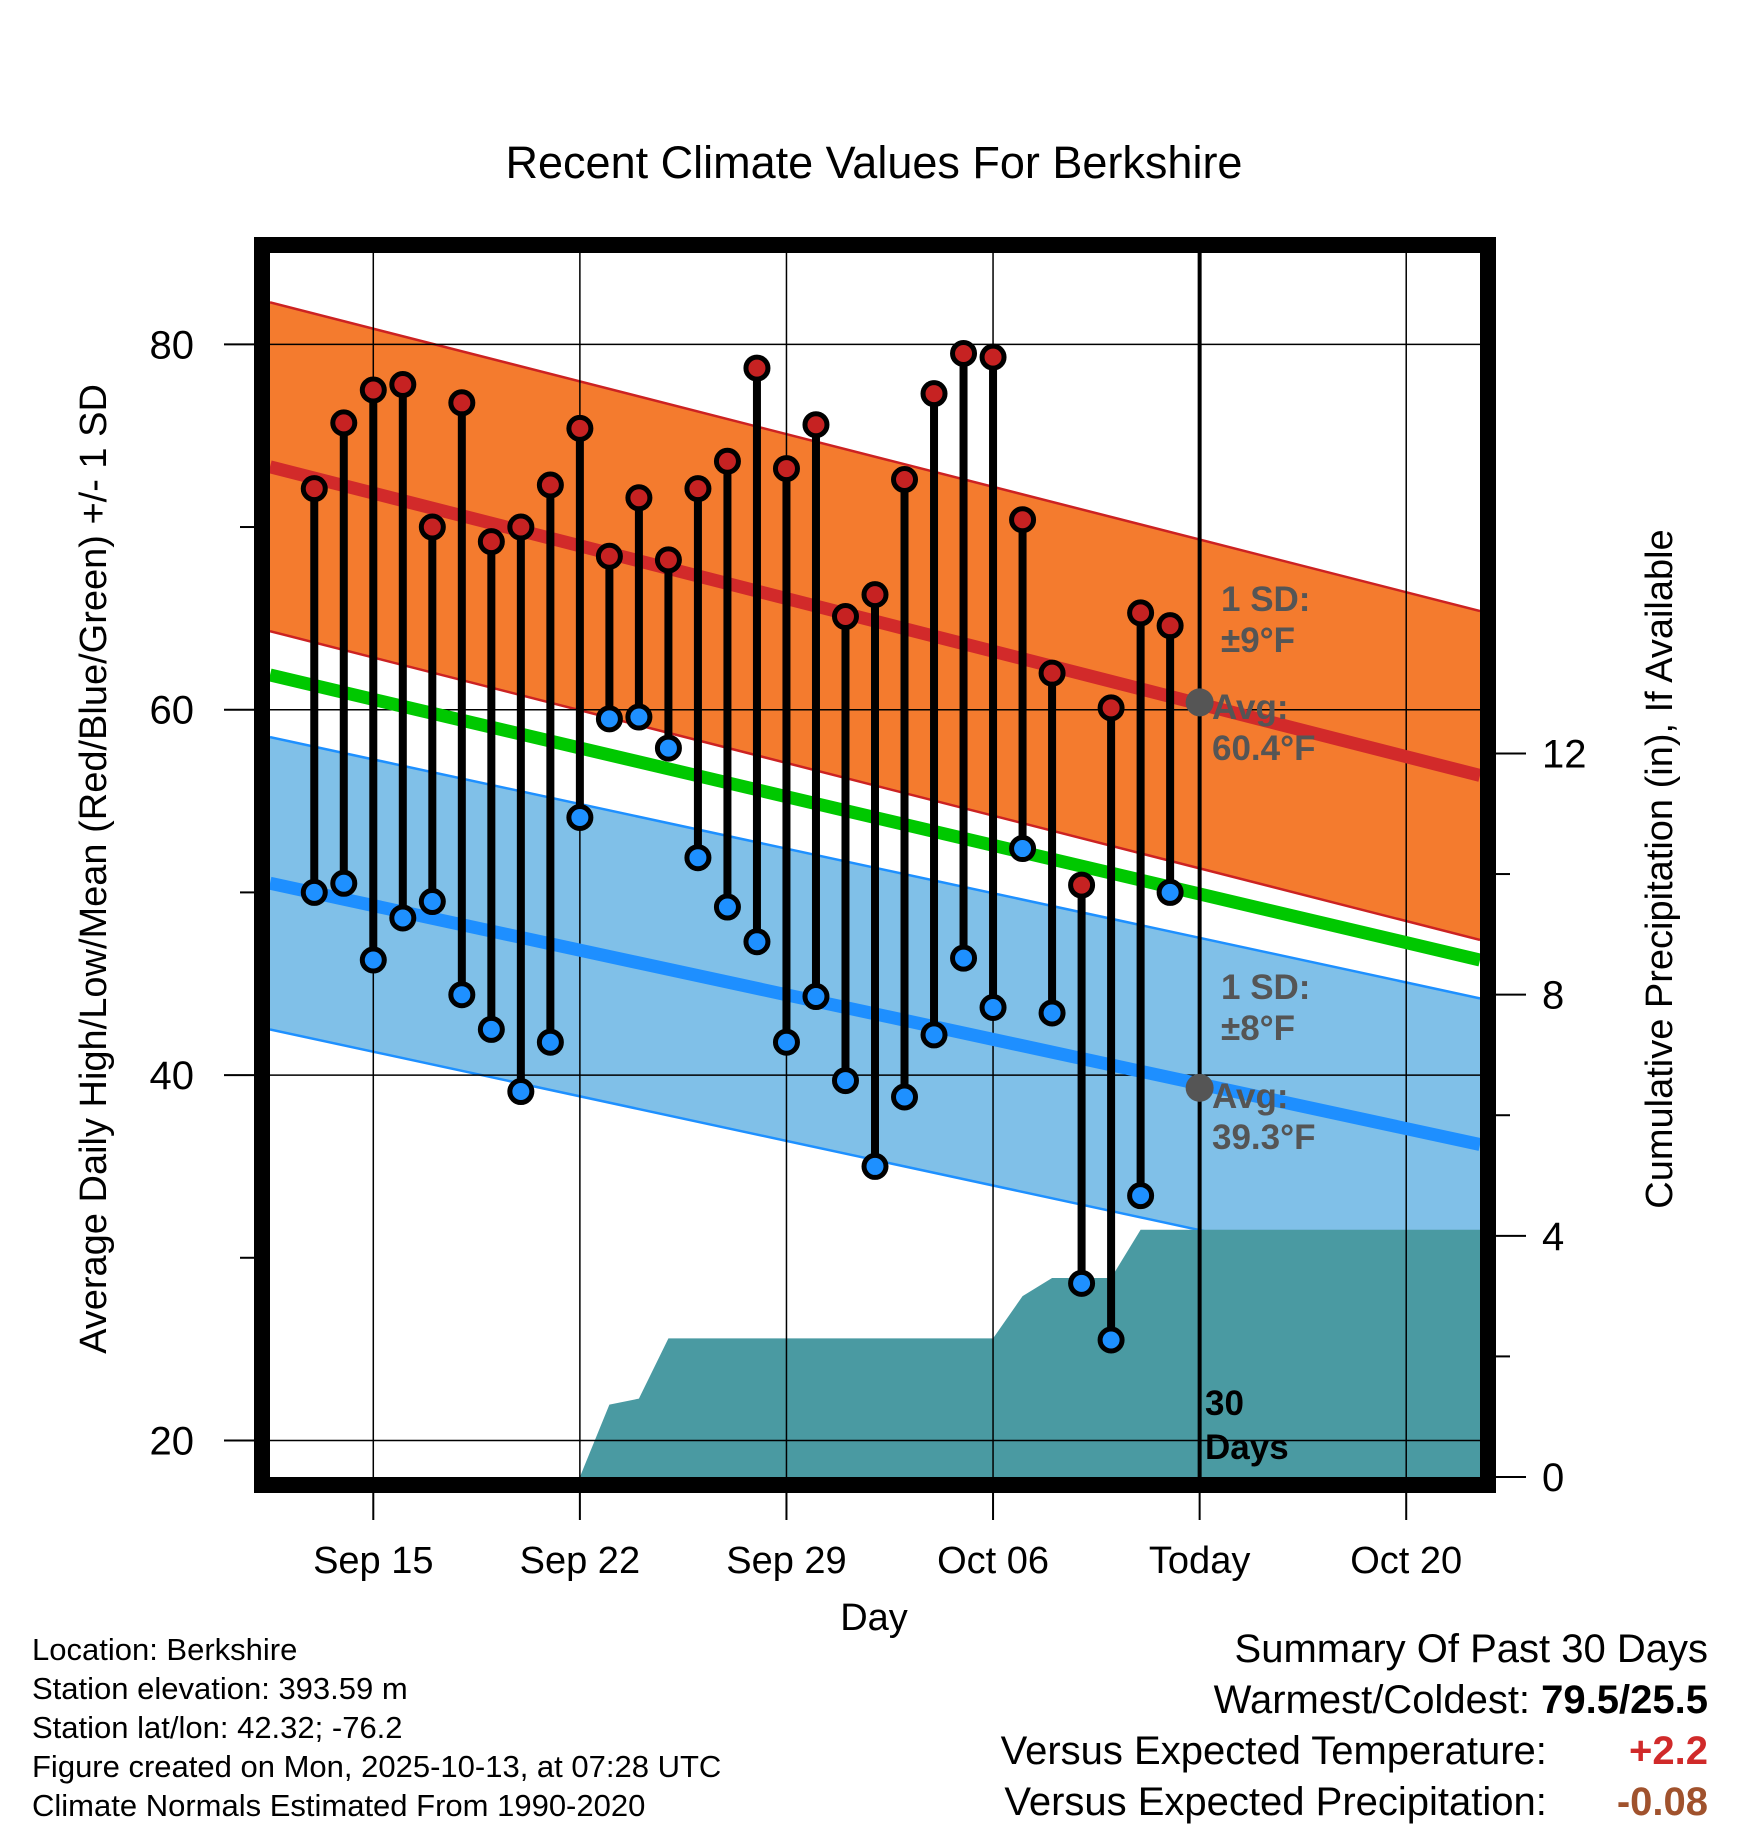 The height and width of the screenshot is (1828, 1748). What do you see at coordinates (1662, 1802) in the screenshot?
I see `precip-departure-value: -0.08` at bounding box center [1662, 1802].